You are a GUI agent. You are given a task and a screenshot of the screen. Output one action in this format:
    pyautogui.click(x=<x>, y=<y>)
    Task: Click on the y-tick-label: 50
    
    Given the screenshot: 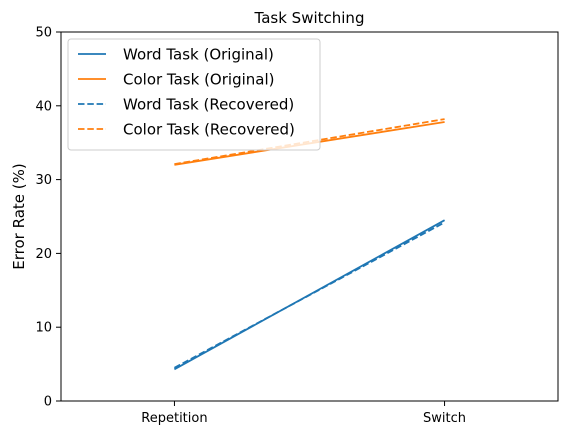 What is the action you would take?
    pyautogui.click(x=43, y=33)
    